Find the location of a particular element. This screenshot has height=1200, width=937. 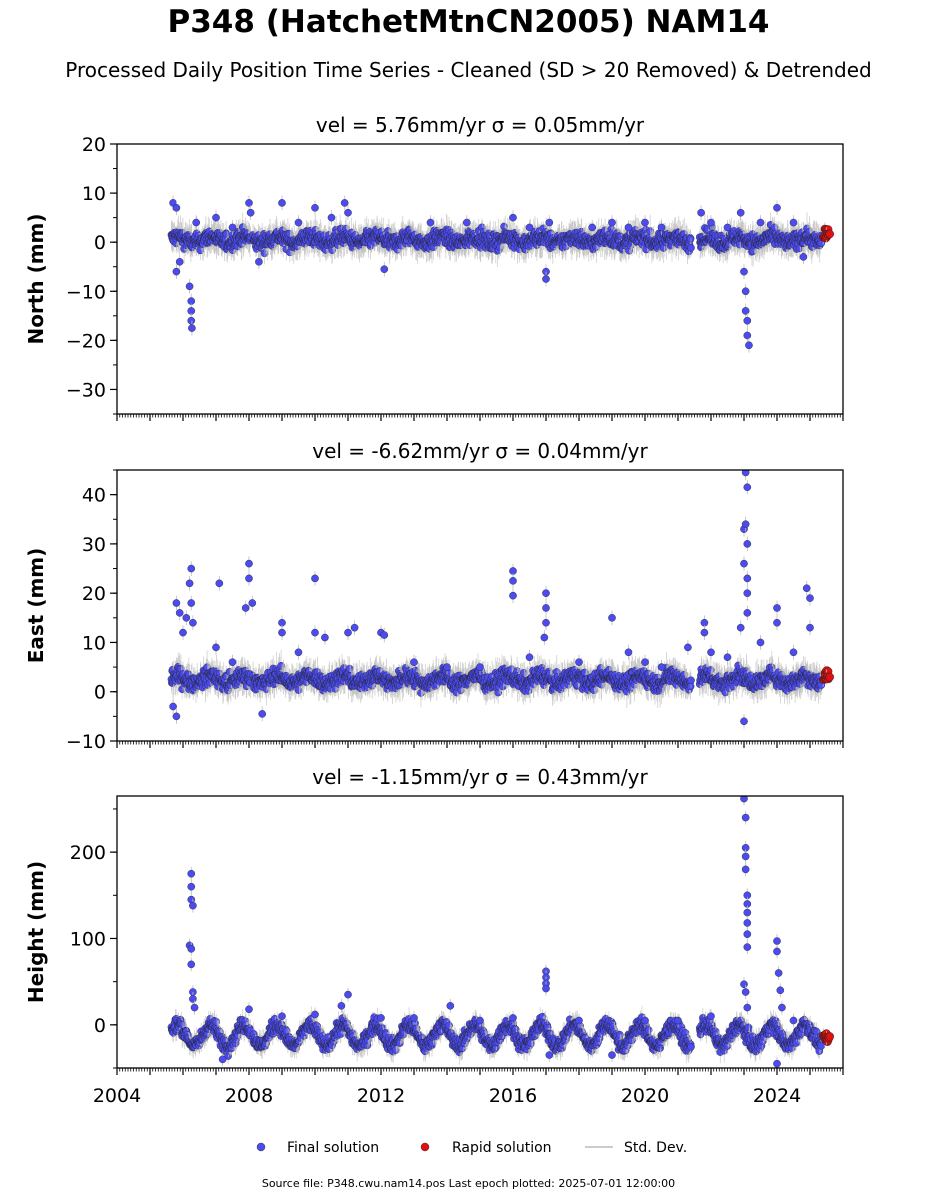

y-tick-label: 200 is located at coordinates (88, 853).